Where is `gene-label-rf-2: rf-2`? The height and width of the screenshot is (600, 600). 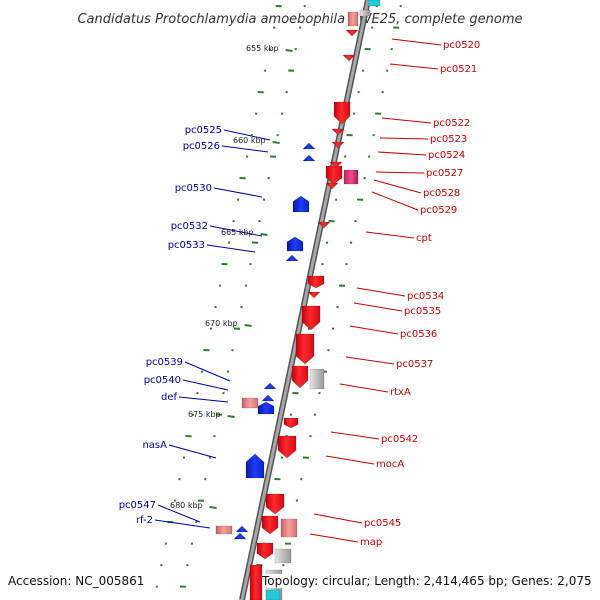 gene-label-rf-2: rf-2 is located at coordinates (144, 520).